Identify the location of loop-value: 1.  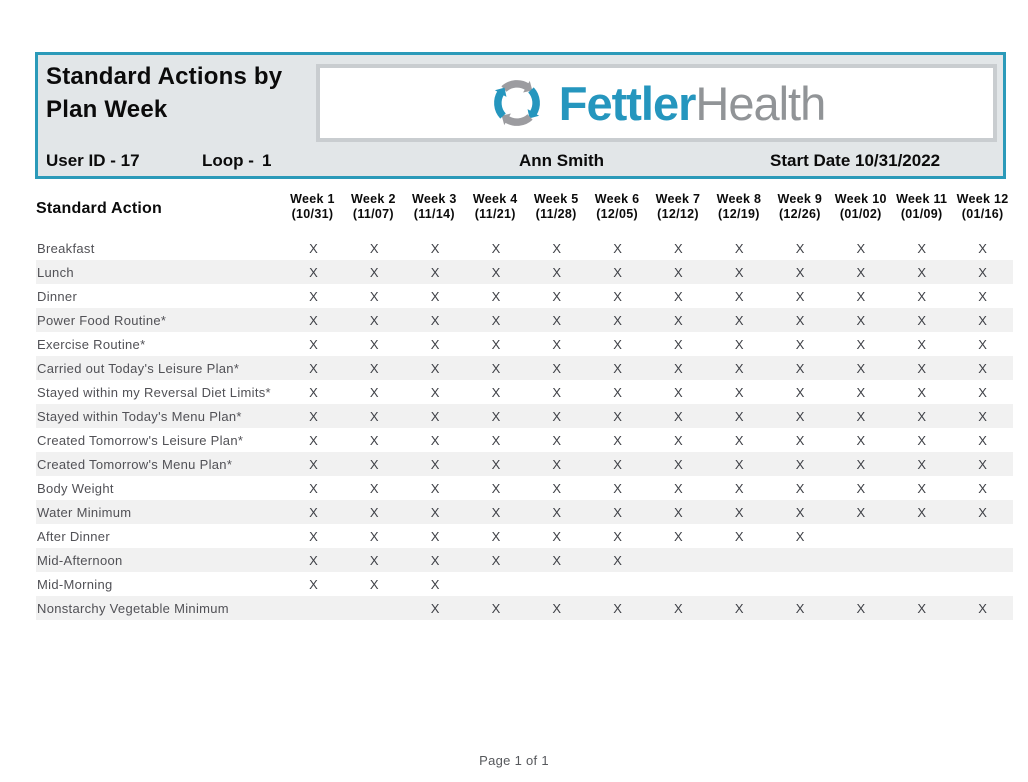
(267, 160).